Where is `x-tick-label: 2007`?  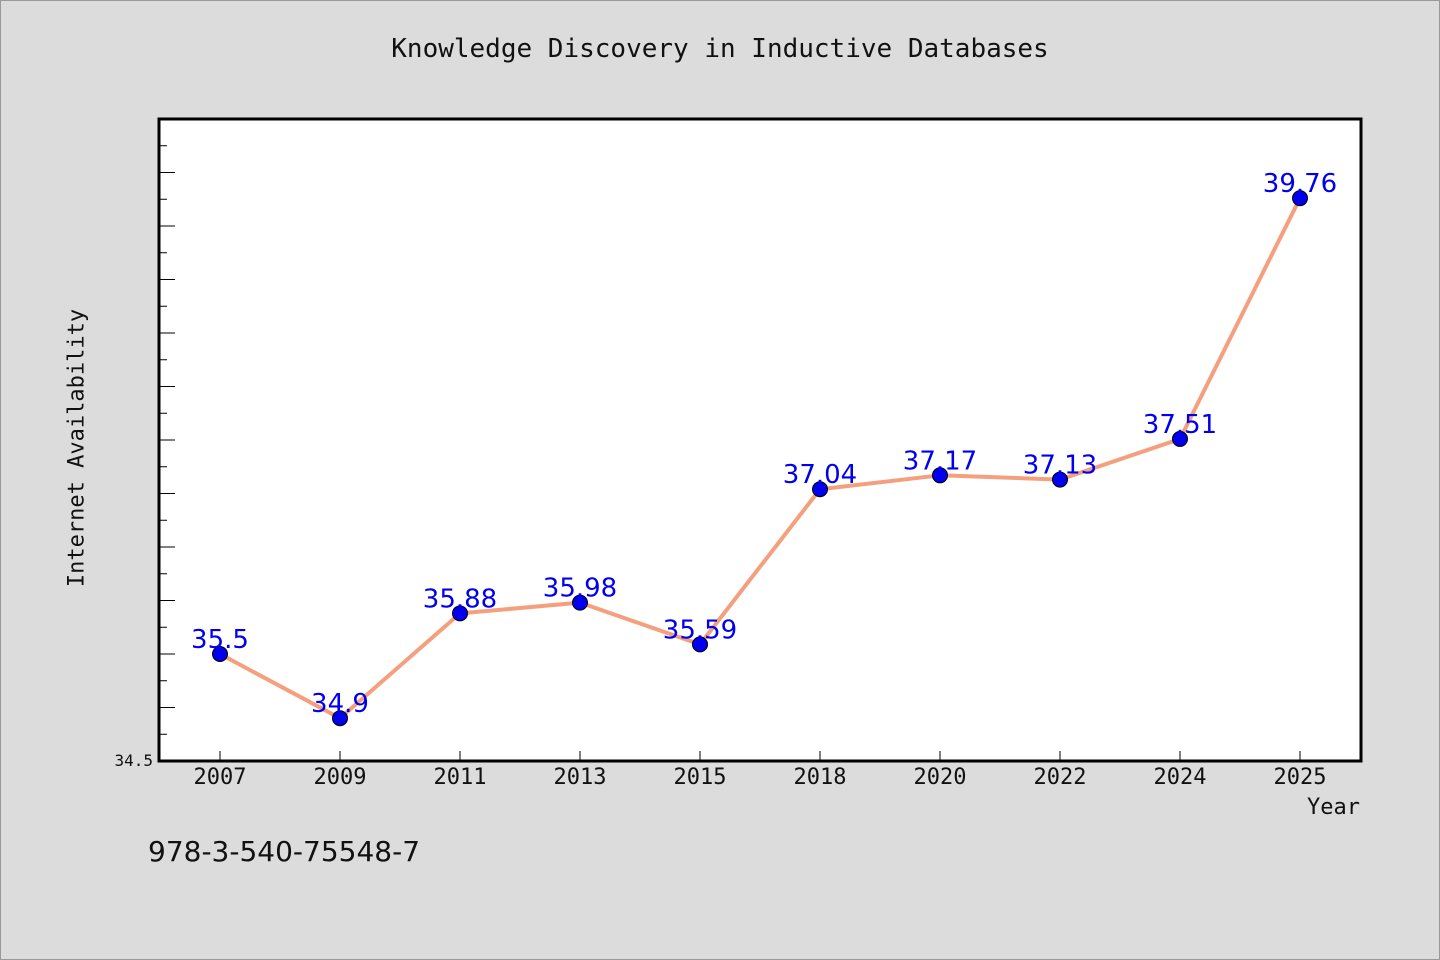 x-tick-label: 2007 is located at coordinates (220, 777).